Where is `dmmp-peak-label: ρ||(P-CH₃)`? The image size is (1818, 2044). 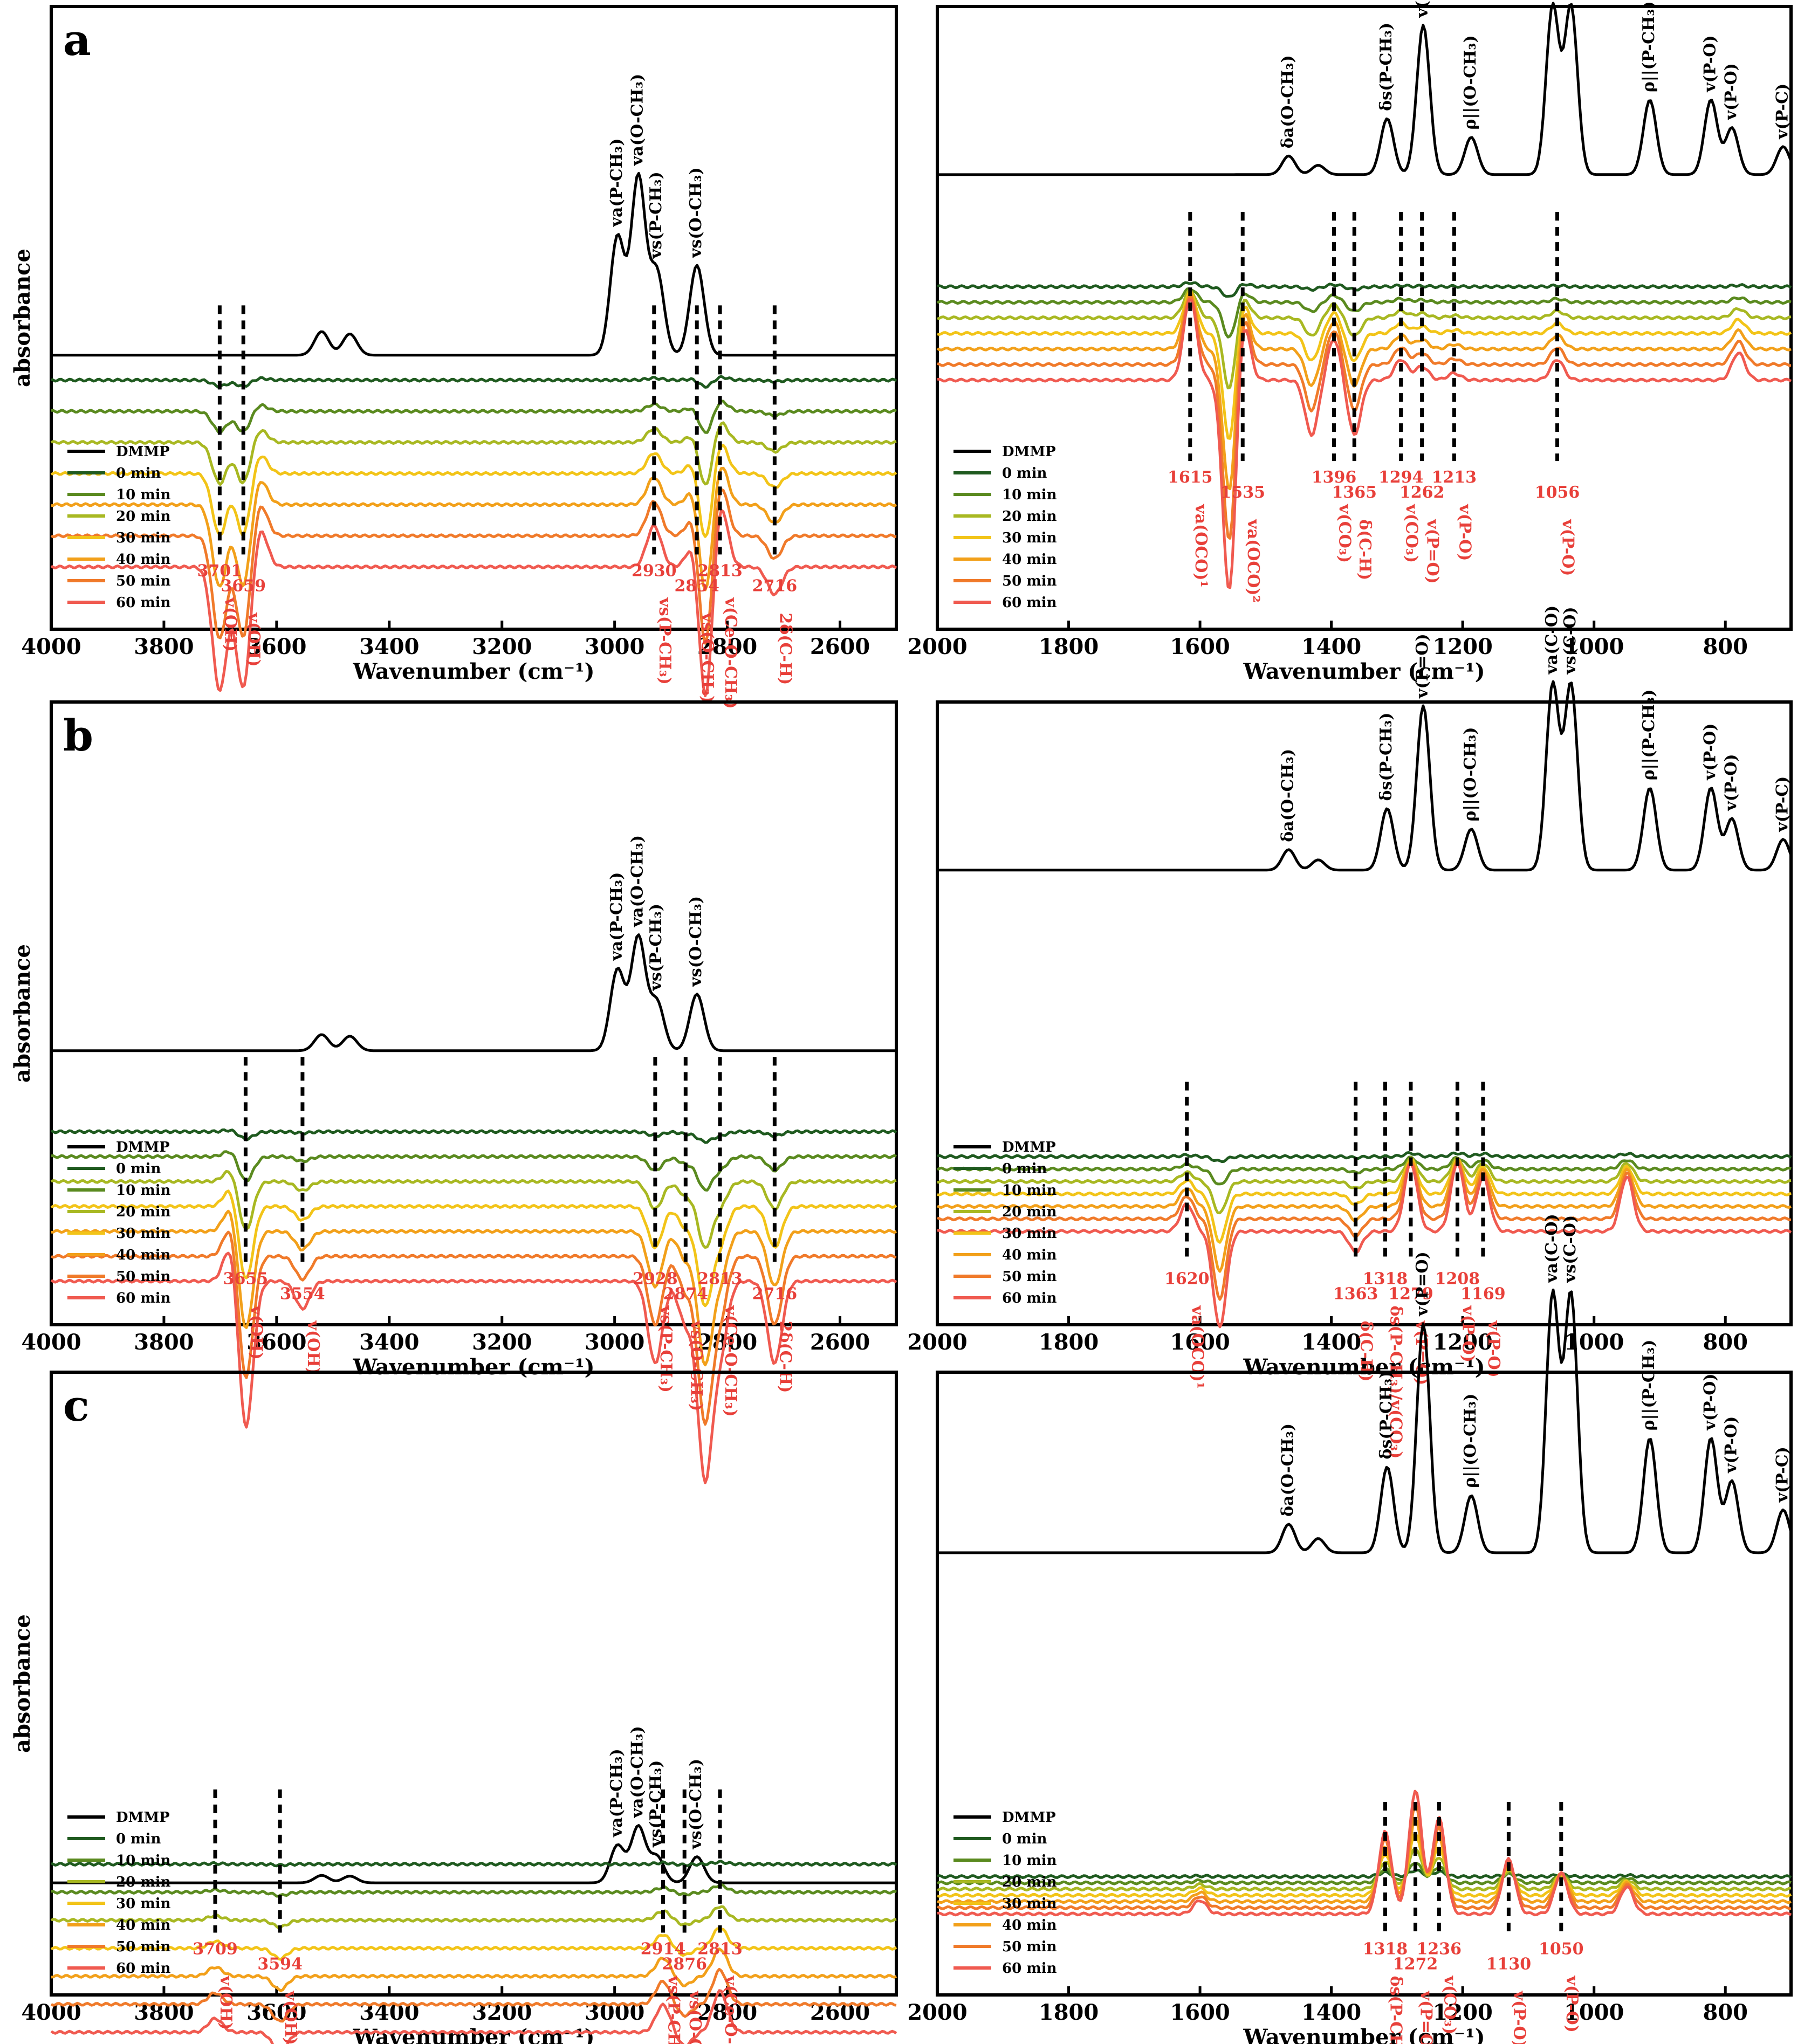 dmmp-peak-label: ρ||(P-CH₃) is located at coordinates (1648, 46).